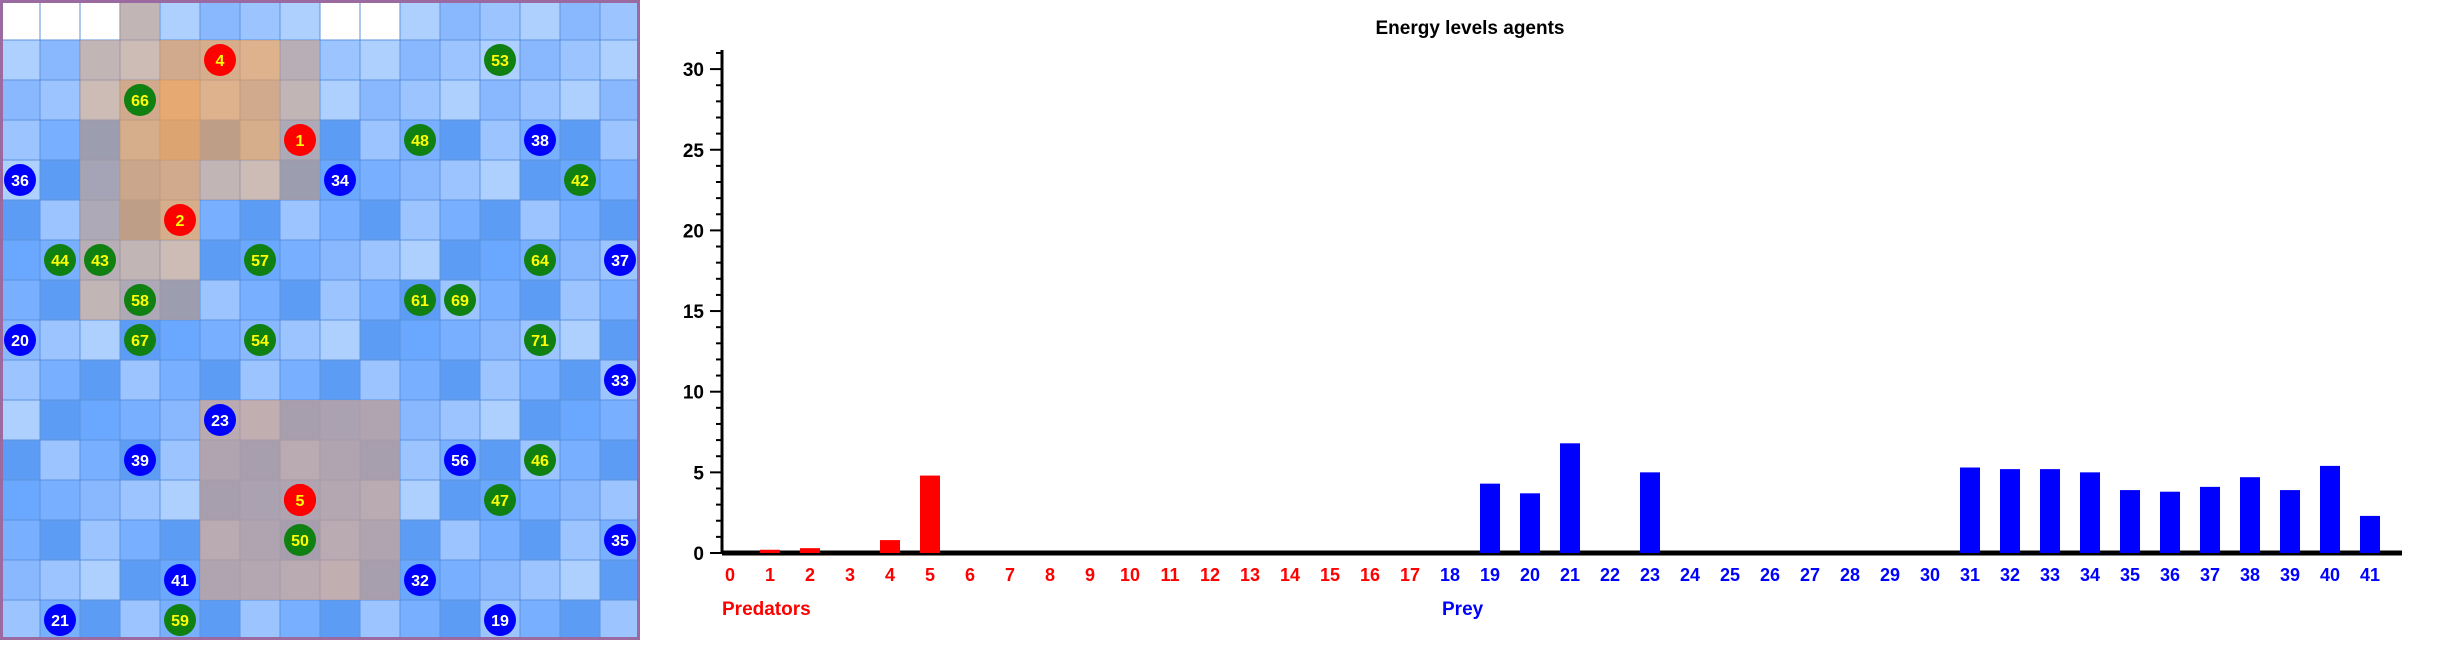 The image size is (2440, 645). What do you see at coordinates (2290, 575) in the screenshot?
I see `x-tick-label: 39` at bounding box center [2290, 575].